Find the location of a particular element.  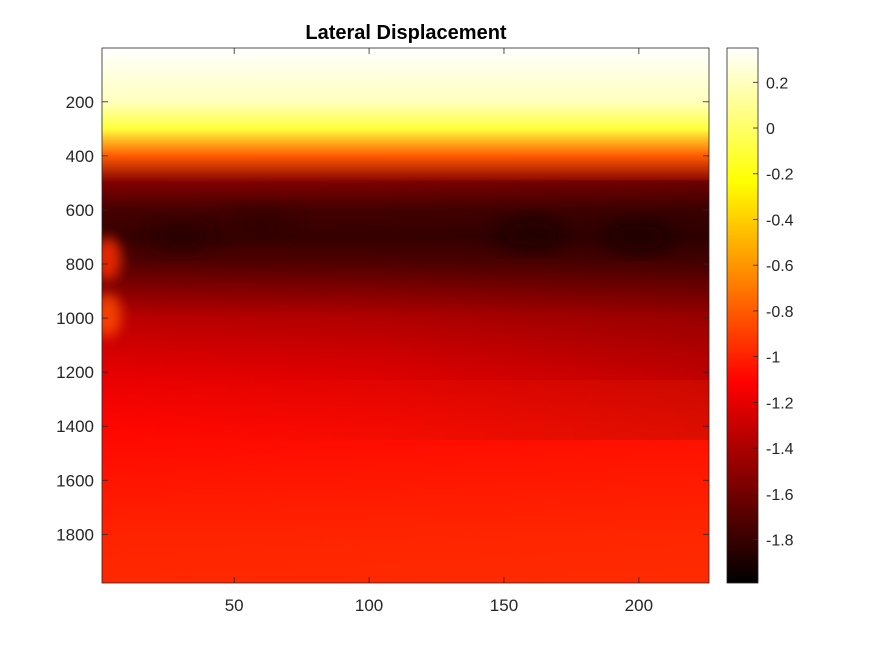

colorbar-tick-label: 0.2 is located at coordinates (777, 83).